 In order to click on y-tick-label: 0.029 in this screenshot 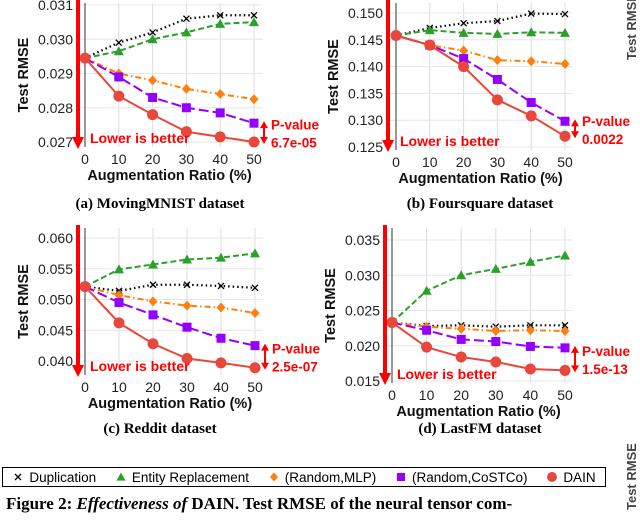, I will do `click(55, 74)`.